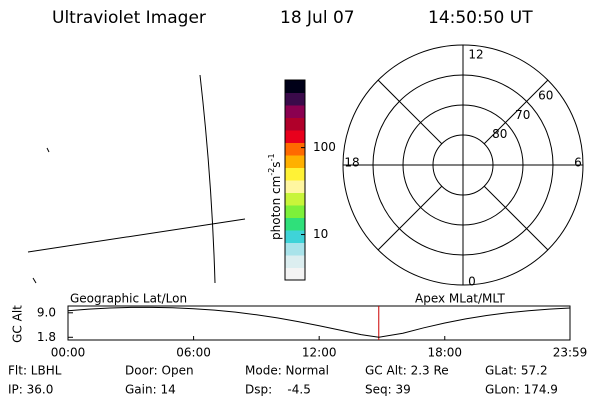  I want to click on x-tick-label: 06:00, so click(193, 353).